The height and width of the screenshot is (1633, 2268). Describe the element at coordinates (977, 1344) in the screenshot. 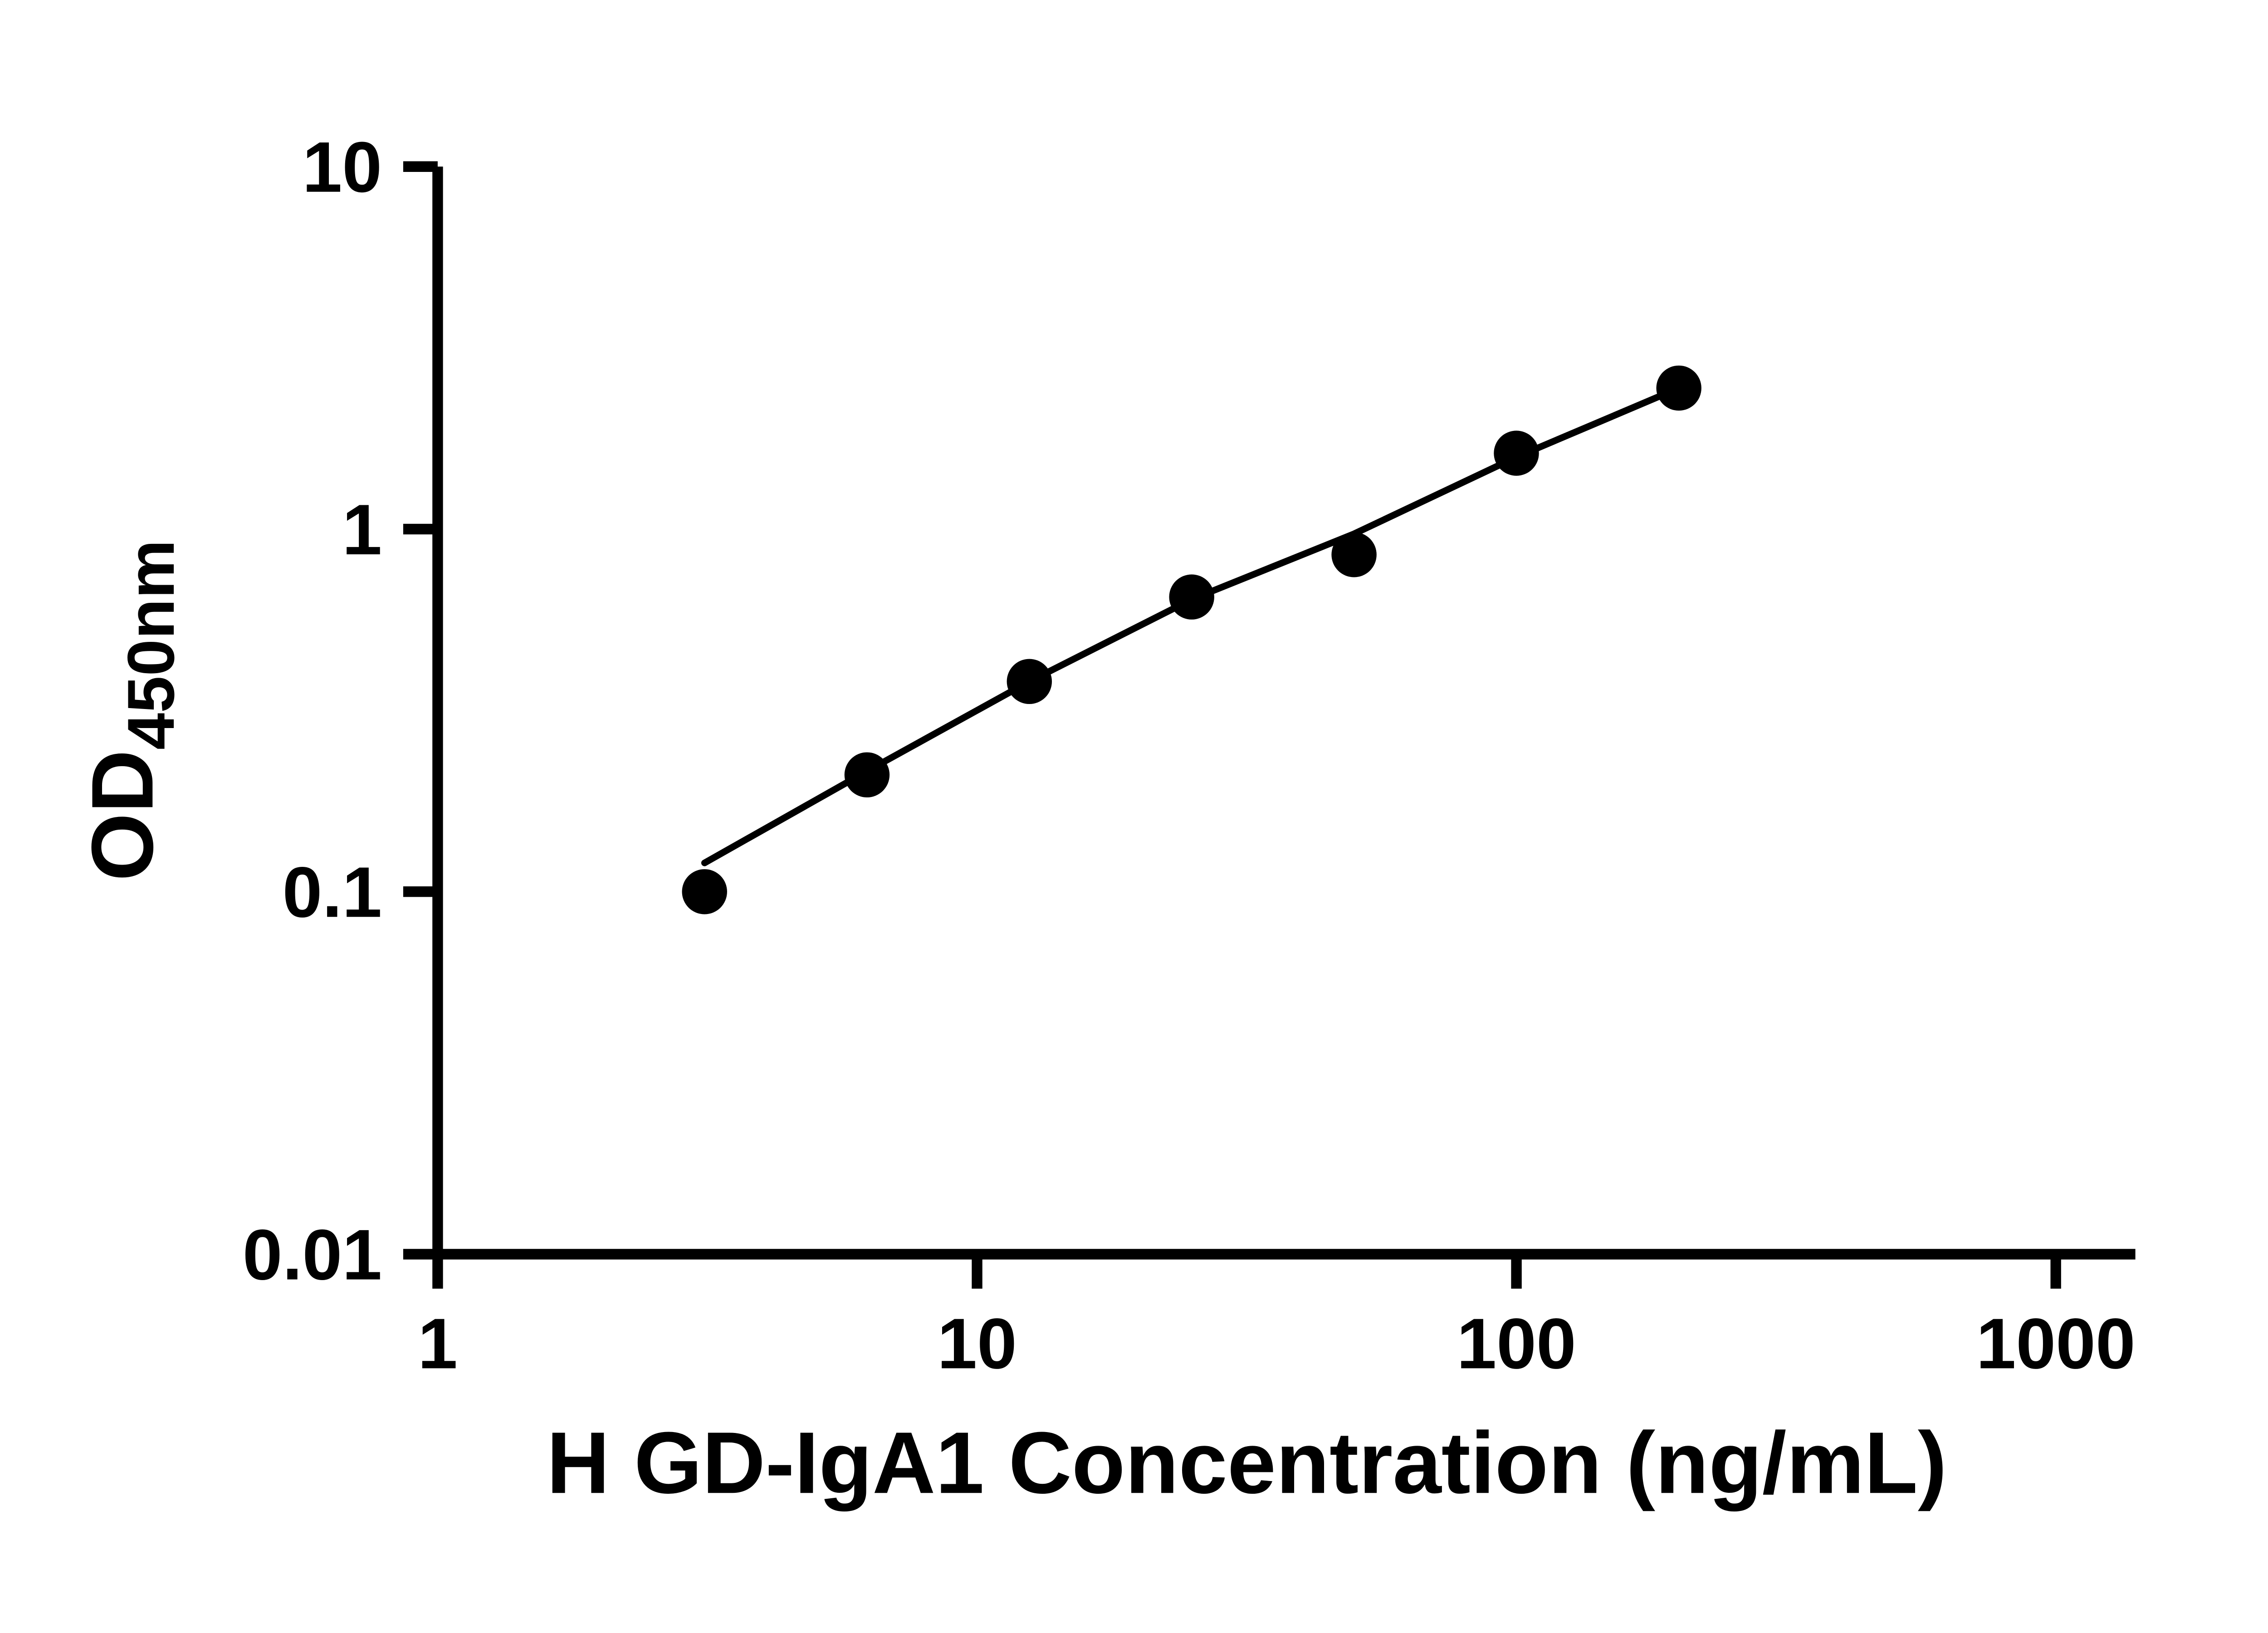

I see `x-tick-label: 10` at that location.